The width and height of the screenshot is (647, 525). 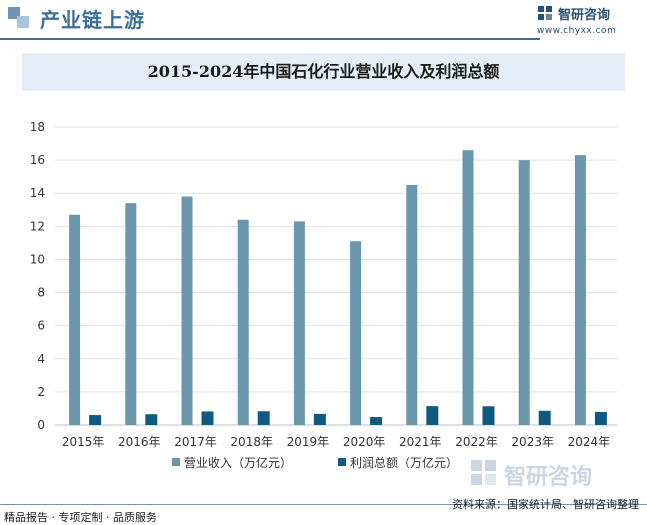 I want to click on brand-name: 智研咨询, so click(x=584, y=15).